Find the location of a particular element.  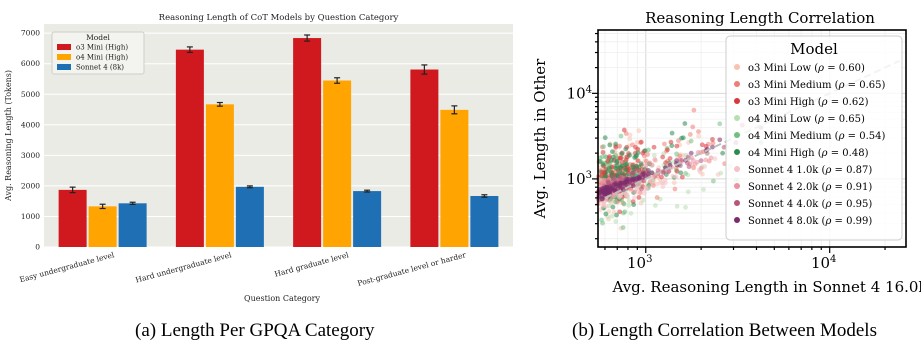

legend-marker-sonnet-4-1-0k is located at coordinates (737, 169).